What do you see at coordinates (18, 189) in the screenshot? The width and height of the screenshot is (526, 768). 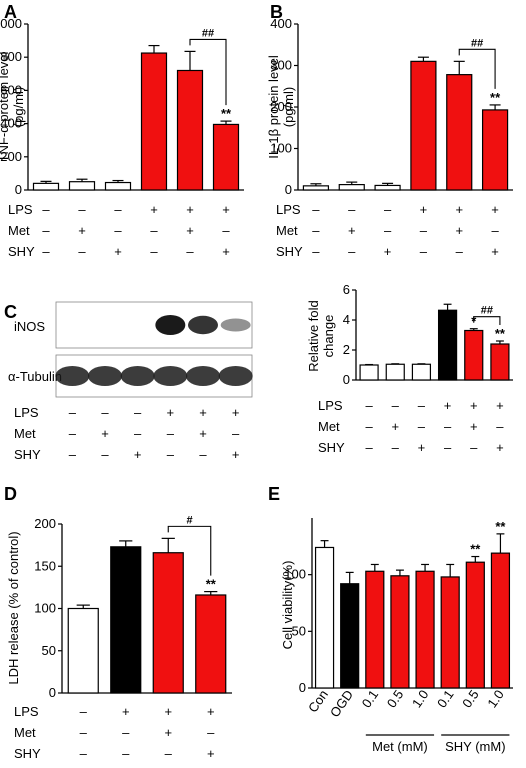 I see `y-tick-label-a: 0` at bounding box center [18, 189].